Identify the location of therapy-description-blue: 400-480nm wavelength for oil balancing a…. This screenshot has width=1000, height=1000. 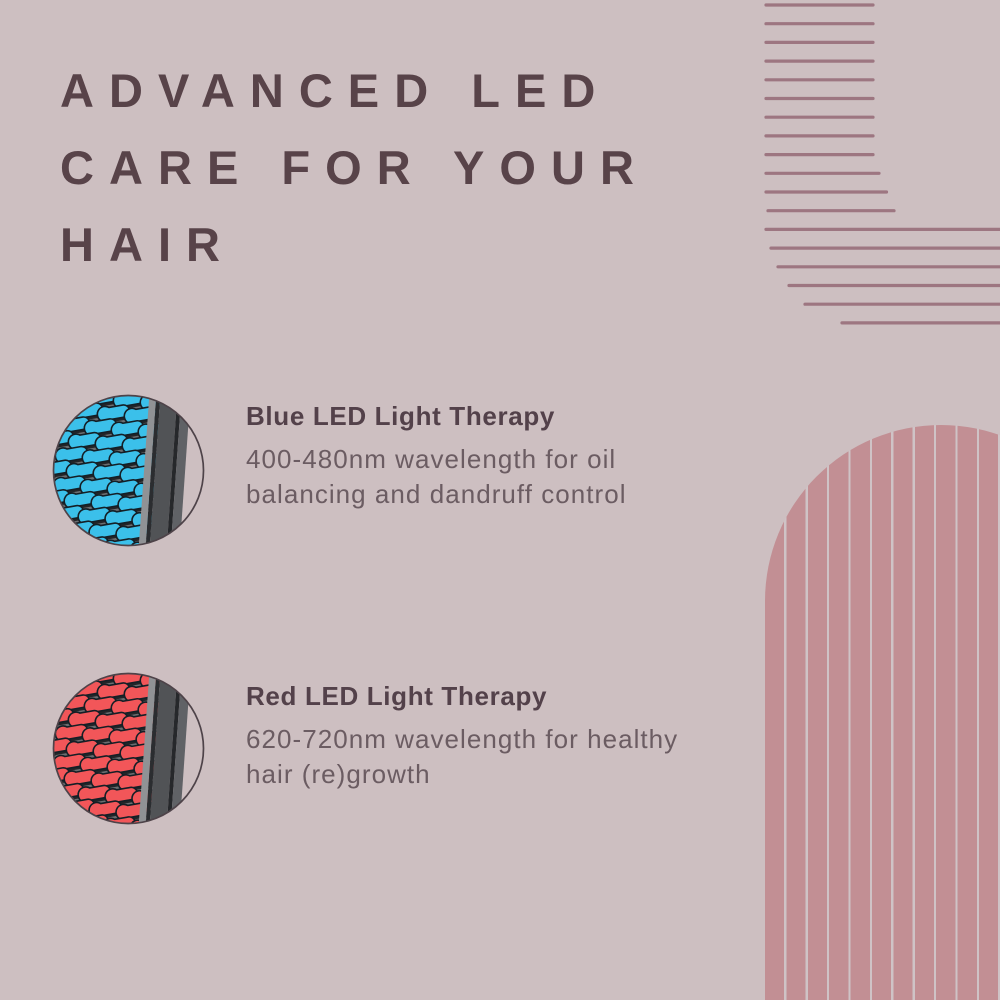
(436, 476).